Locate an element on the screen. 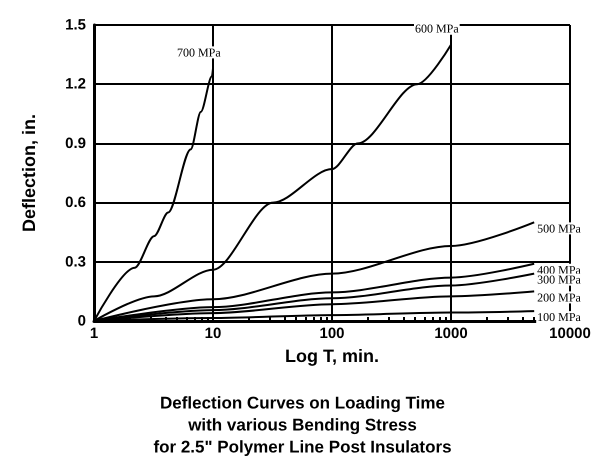 This screenshot has width=605, height=475. y-tick-label: 0.3 is located at coordinates (75, 261).